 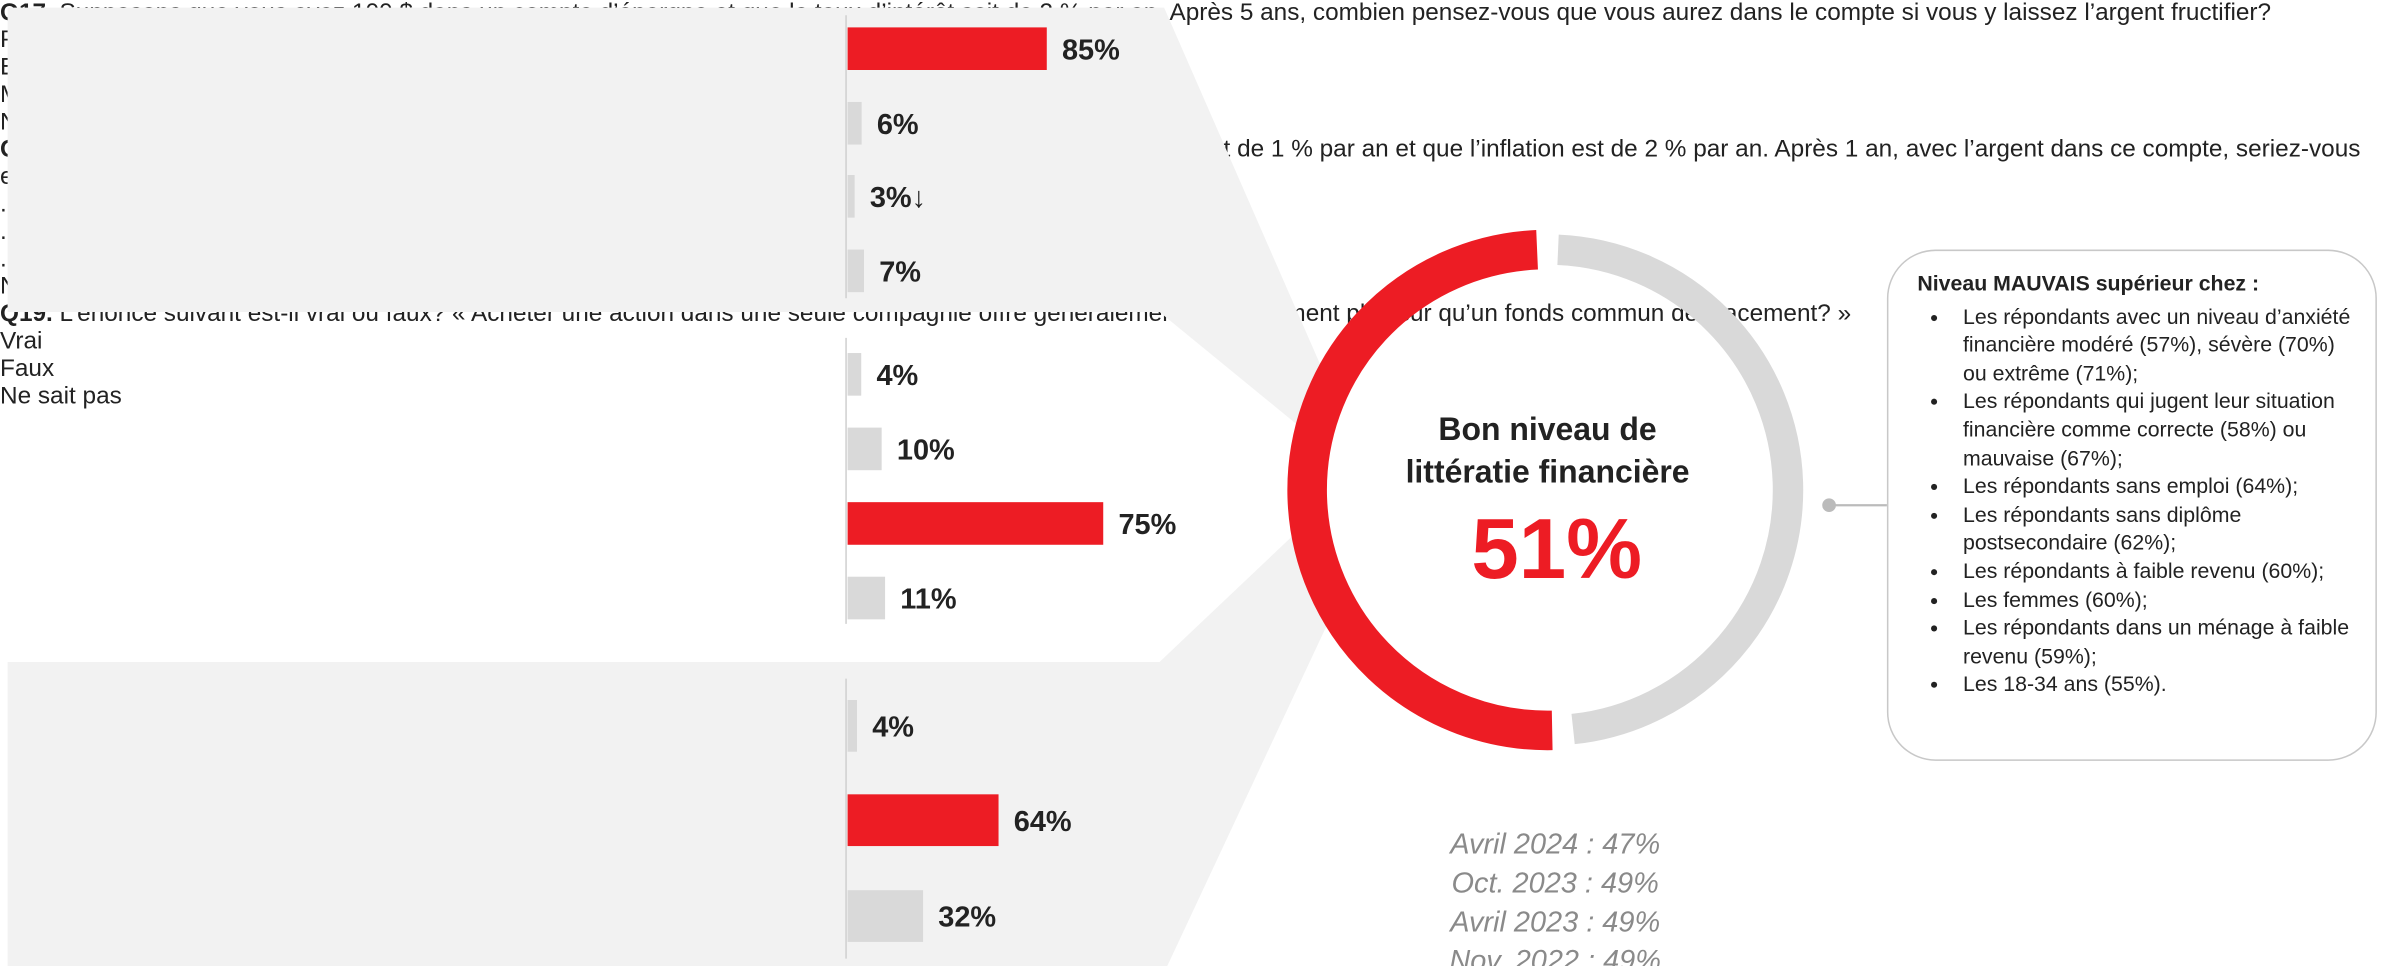 What do you see at coordinates (2154, 599) in the screenshot?
I see `callout-item: Les femmes (60%);` at bounding box center [2154, 599].